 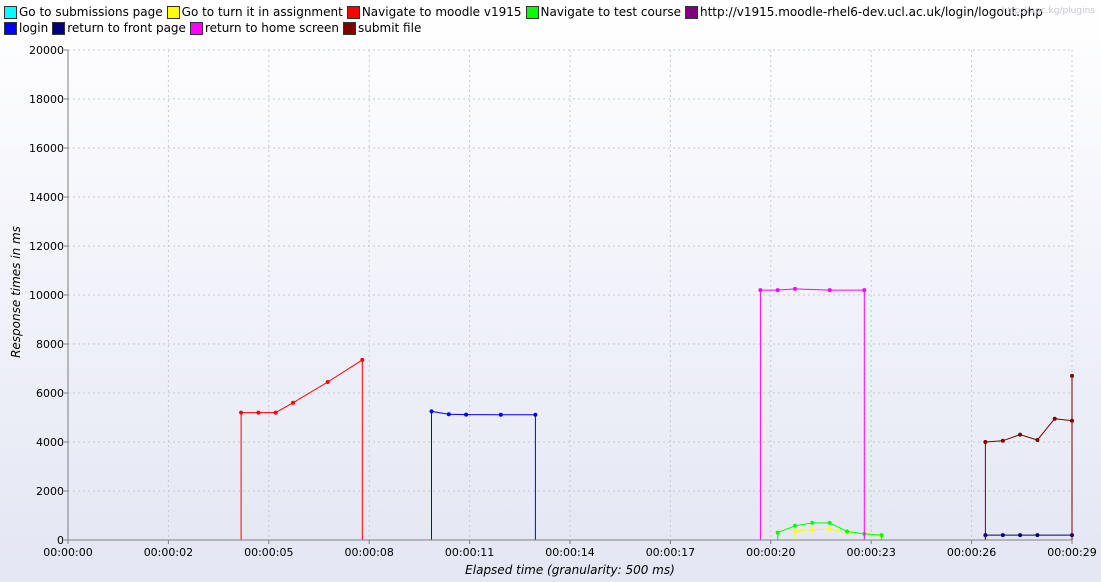 What do you see at coordinates (570, 570) in the screenshot?
I see `x-axis-title: Elapsed time (granularity: 500 ms)` at bounding box center [570, 570].